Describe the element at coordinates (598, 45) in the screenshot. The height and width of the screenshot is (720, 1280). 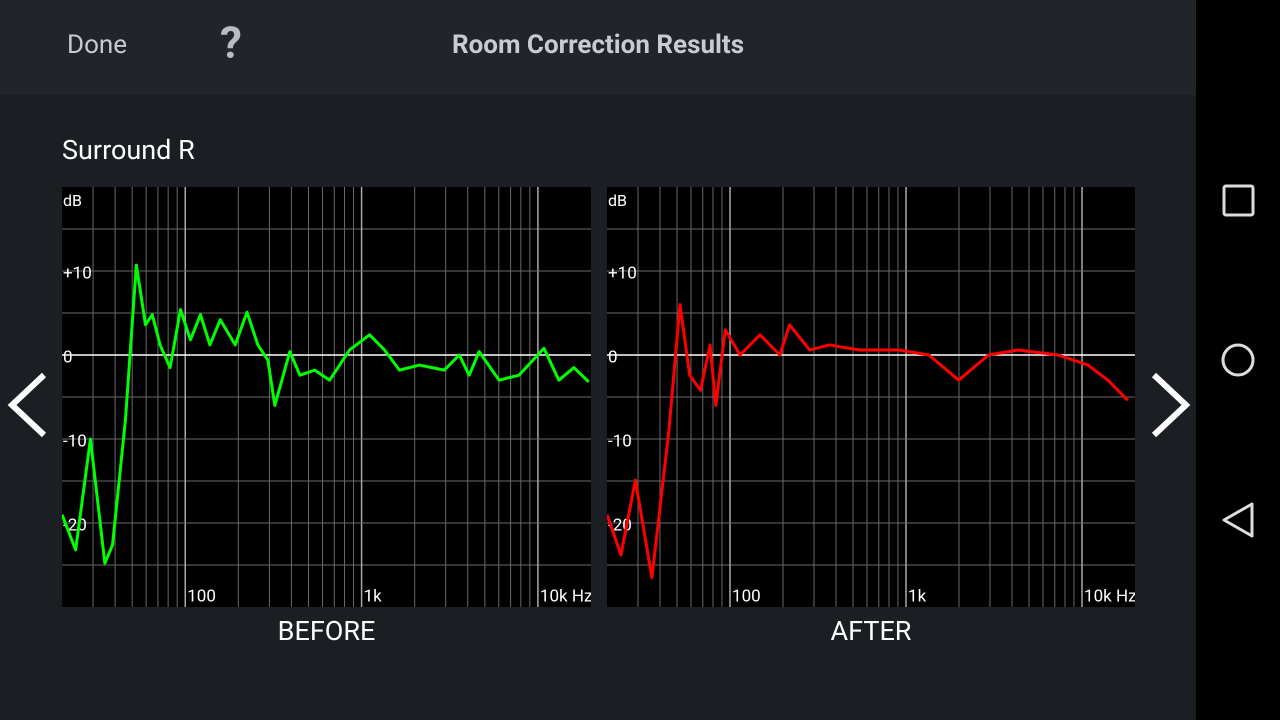
I see `screen-title: Room Correction Results` at that location.